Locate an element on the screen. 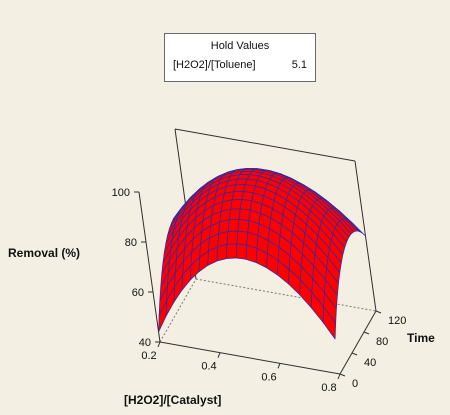 The width and height of the screenshot is (450, 415). tick-label: 120 is located at coordinates (397, 321).